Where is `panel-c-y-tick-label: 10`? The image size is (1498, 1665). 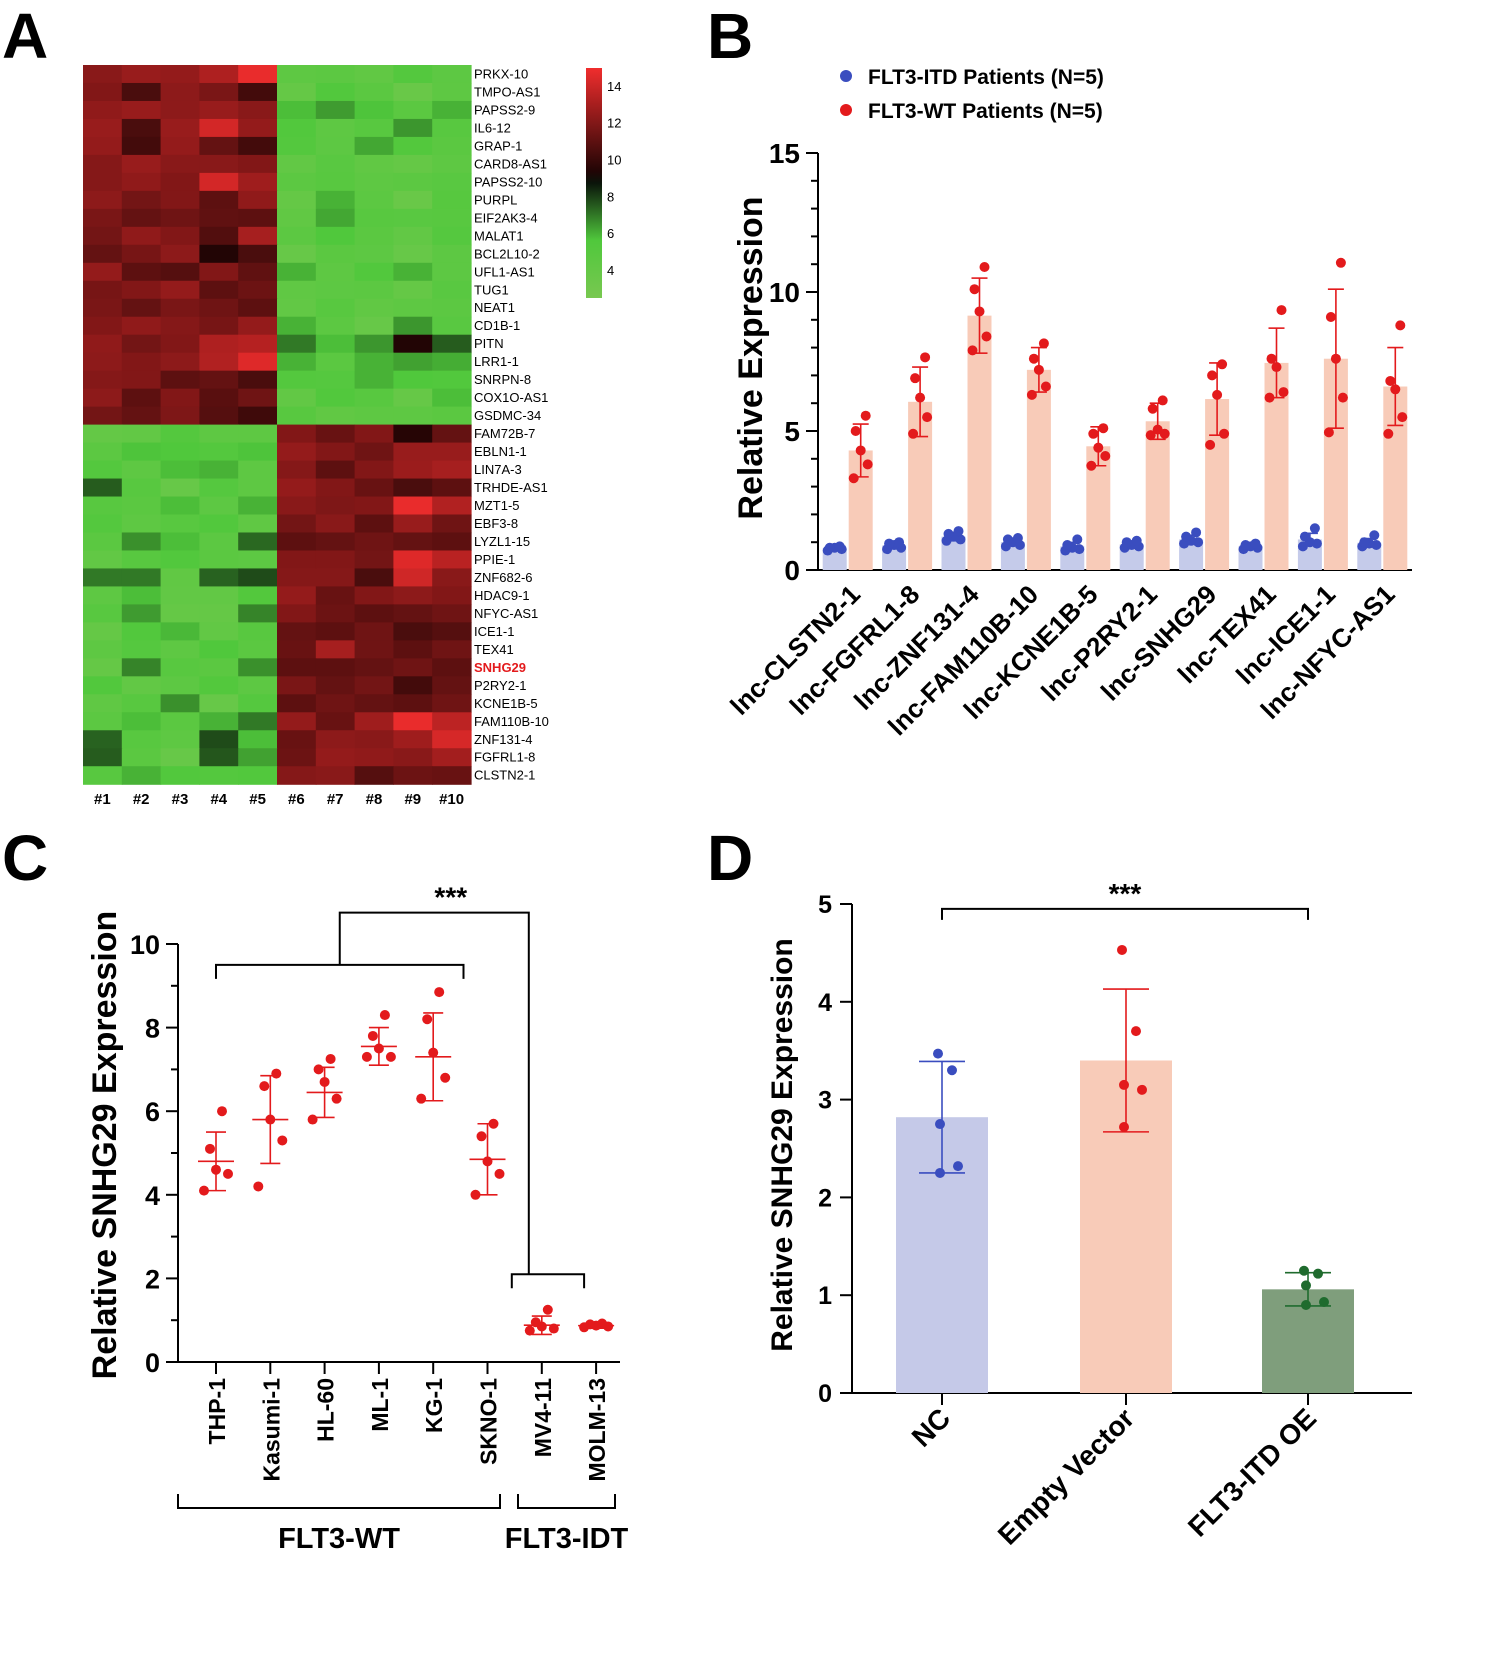
panel-c-y-tick-label: 10 is located at coordinates (145, 945).